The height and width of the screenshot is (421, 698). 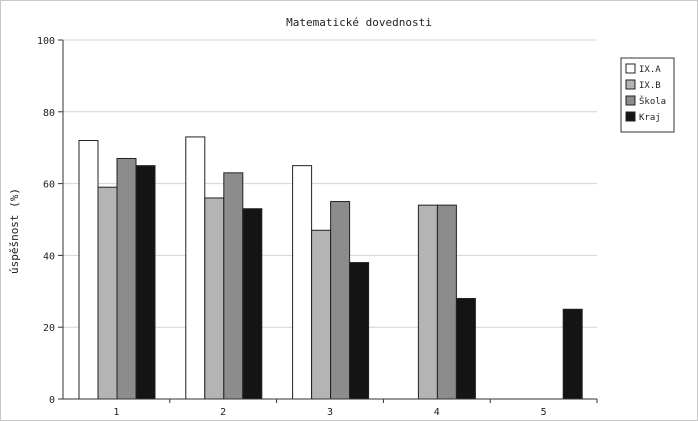 I want to click on y-tick-label: 100, so click(x=46, y=41).